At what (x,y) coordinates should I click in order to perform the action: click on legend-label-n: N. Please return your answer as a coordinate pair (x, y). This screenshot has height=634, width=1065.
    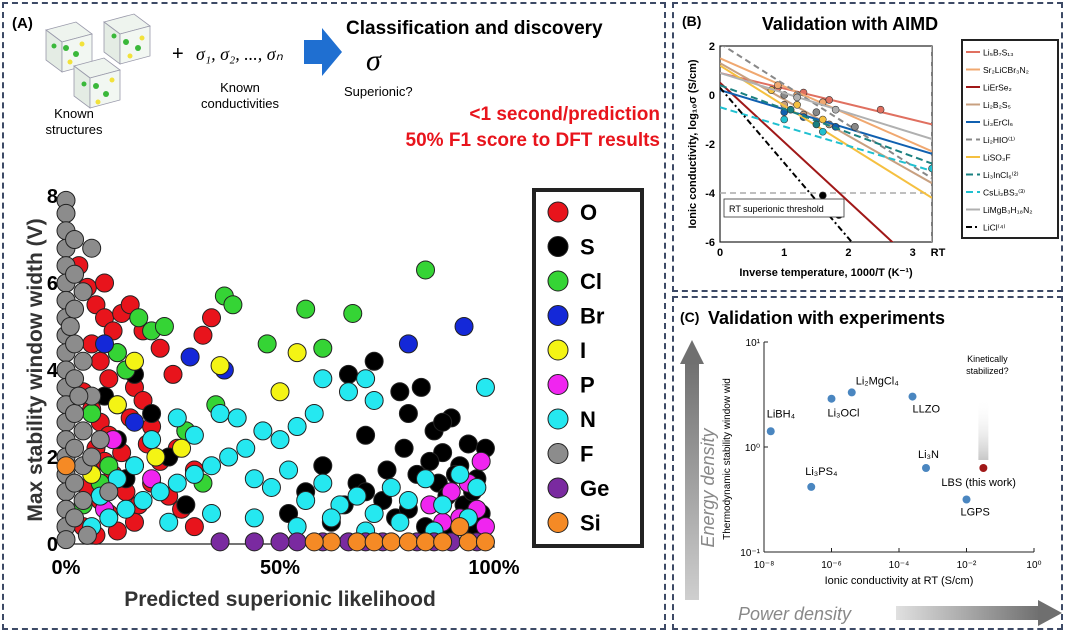
    Looking at the image, I should click on (588, 419).